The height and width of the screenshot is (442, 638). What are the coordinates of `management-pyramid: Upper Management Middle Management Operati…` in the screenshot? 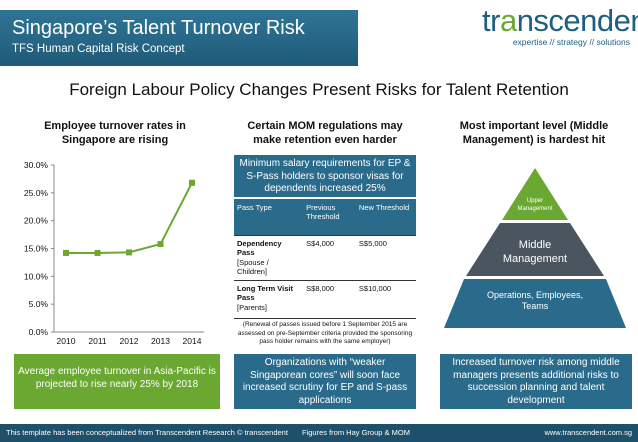 It's located at (535, 248).